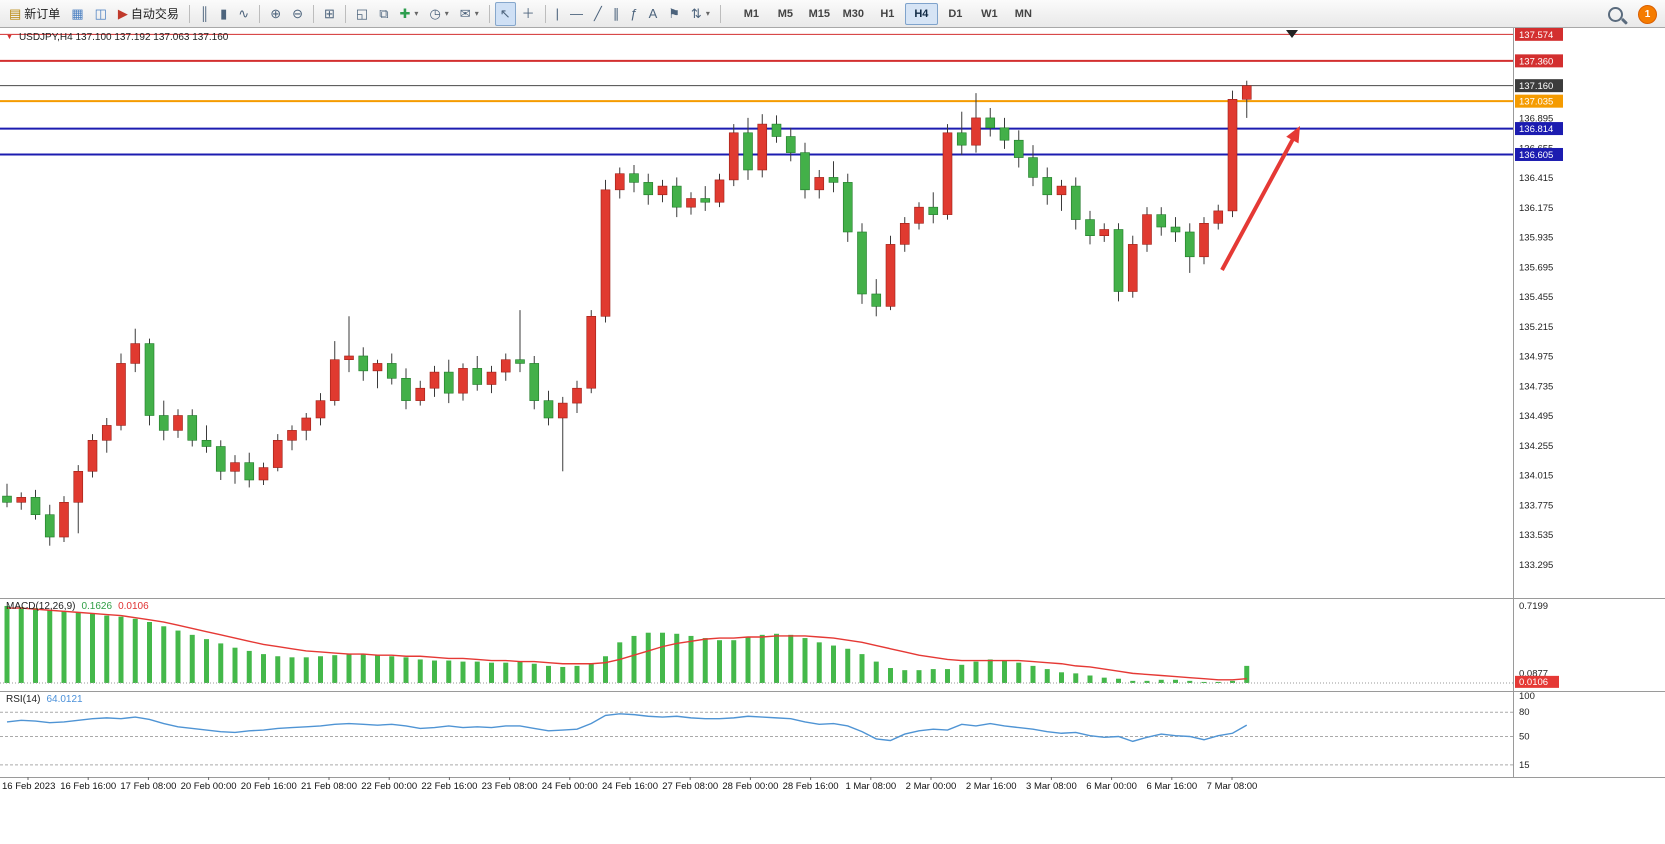 The width and height of the screenshot is (1665, 844). I want to click on crosshair-icon: ＋, so click(528, 13).